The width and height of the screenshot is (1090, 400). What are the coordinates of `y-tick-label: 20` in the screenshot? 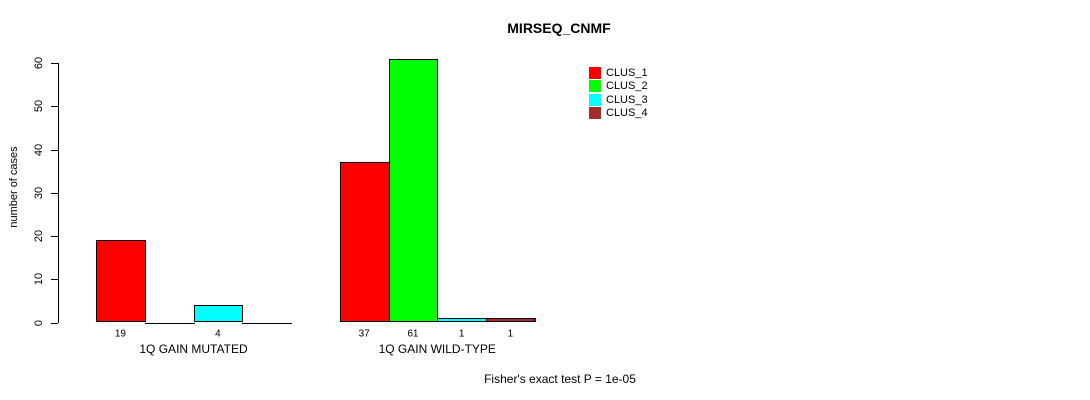 It's located at (39, 236).